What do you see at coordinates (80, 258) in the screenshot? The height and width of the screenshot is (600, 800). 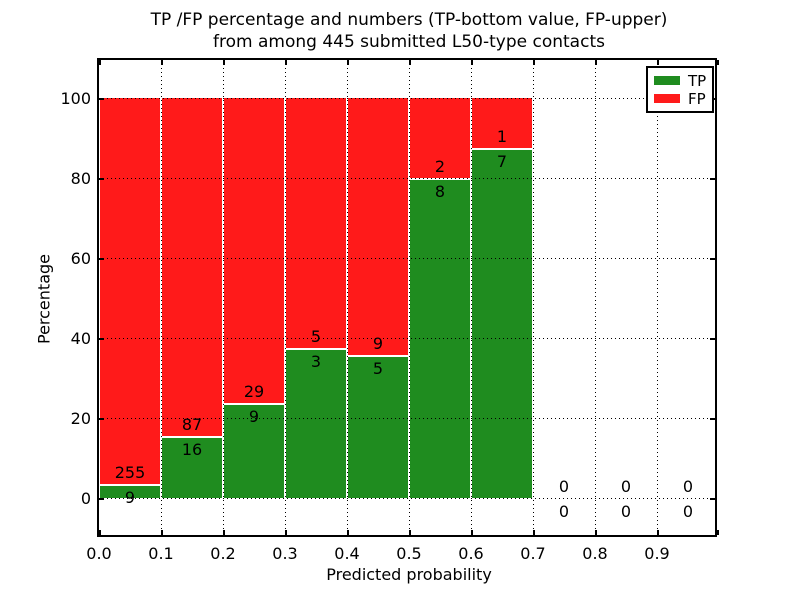 I see `y-tick-label: 60` at bounding box center [80, 258].